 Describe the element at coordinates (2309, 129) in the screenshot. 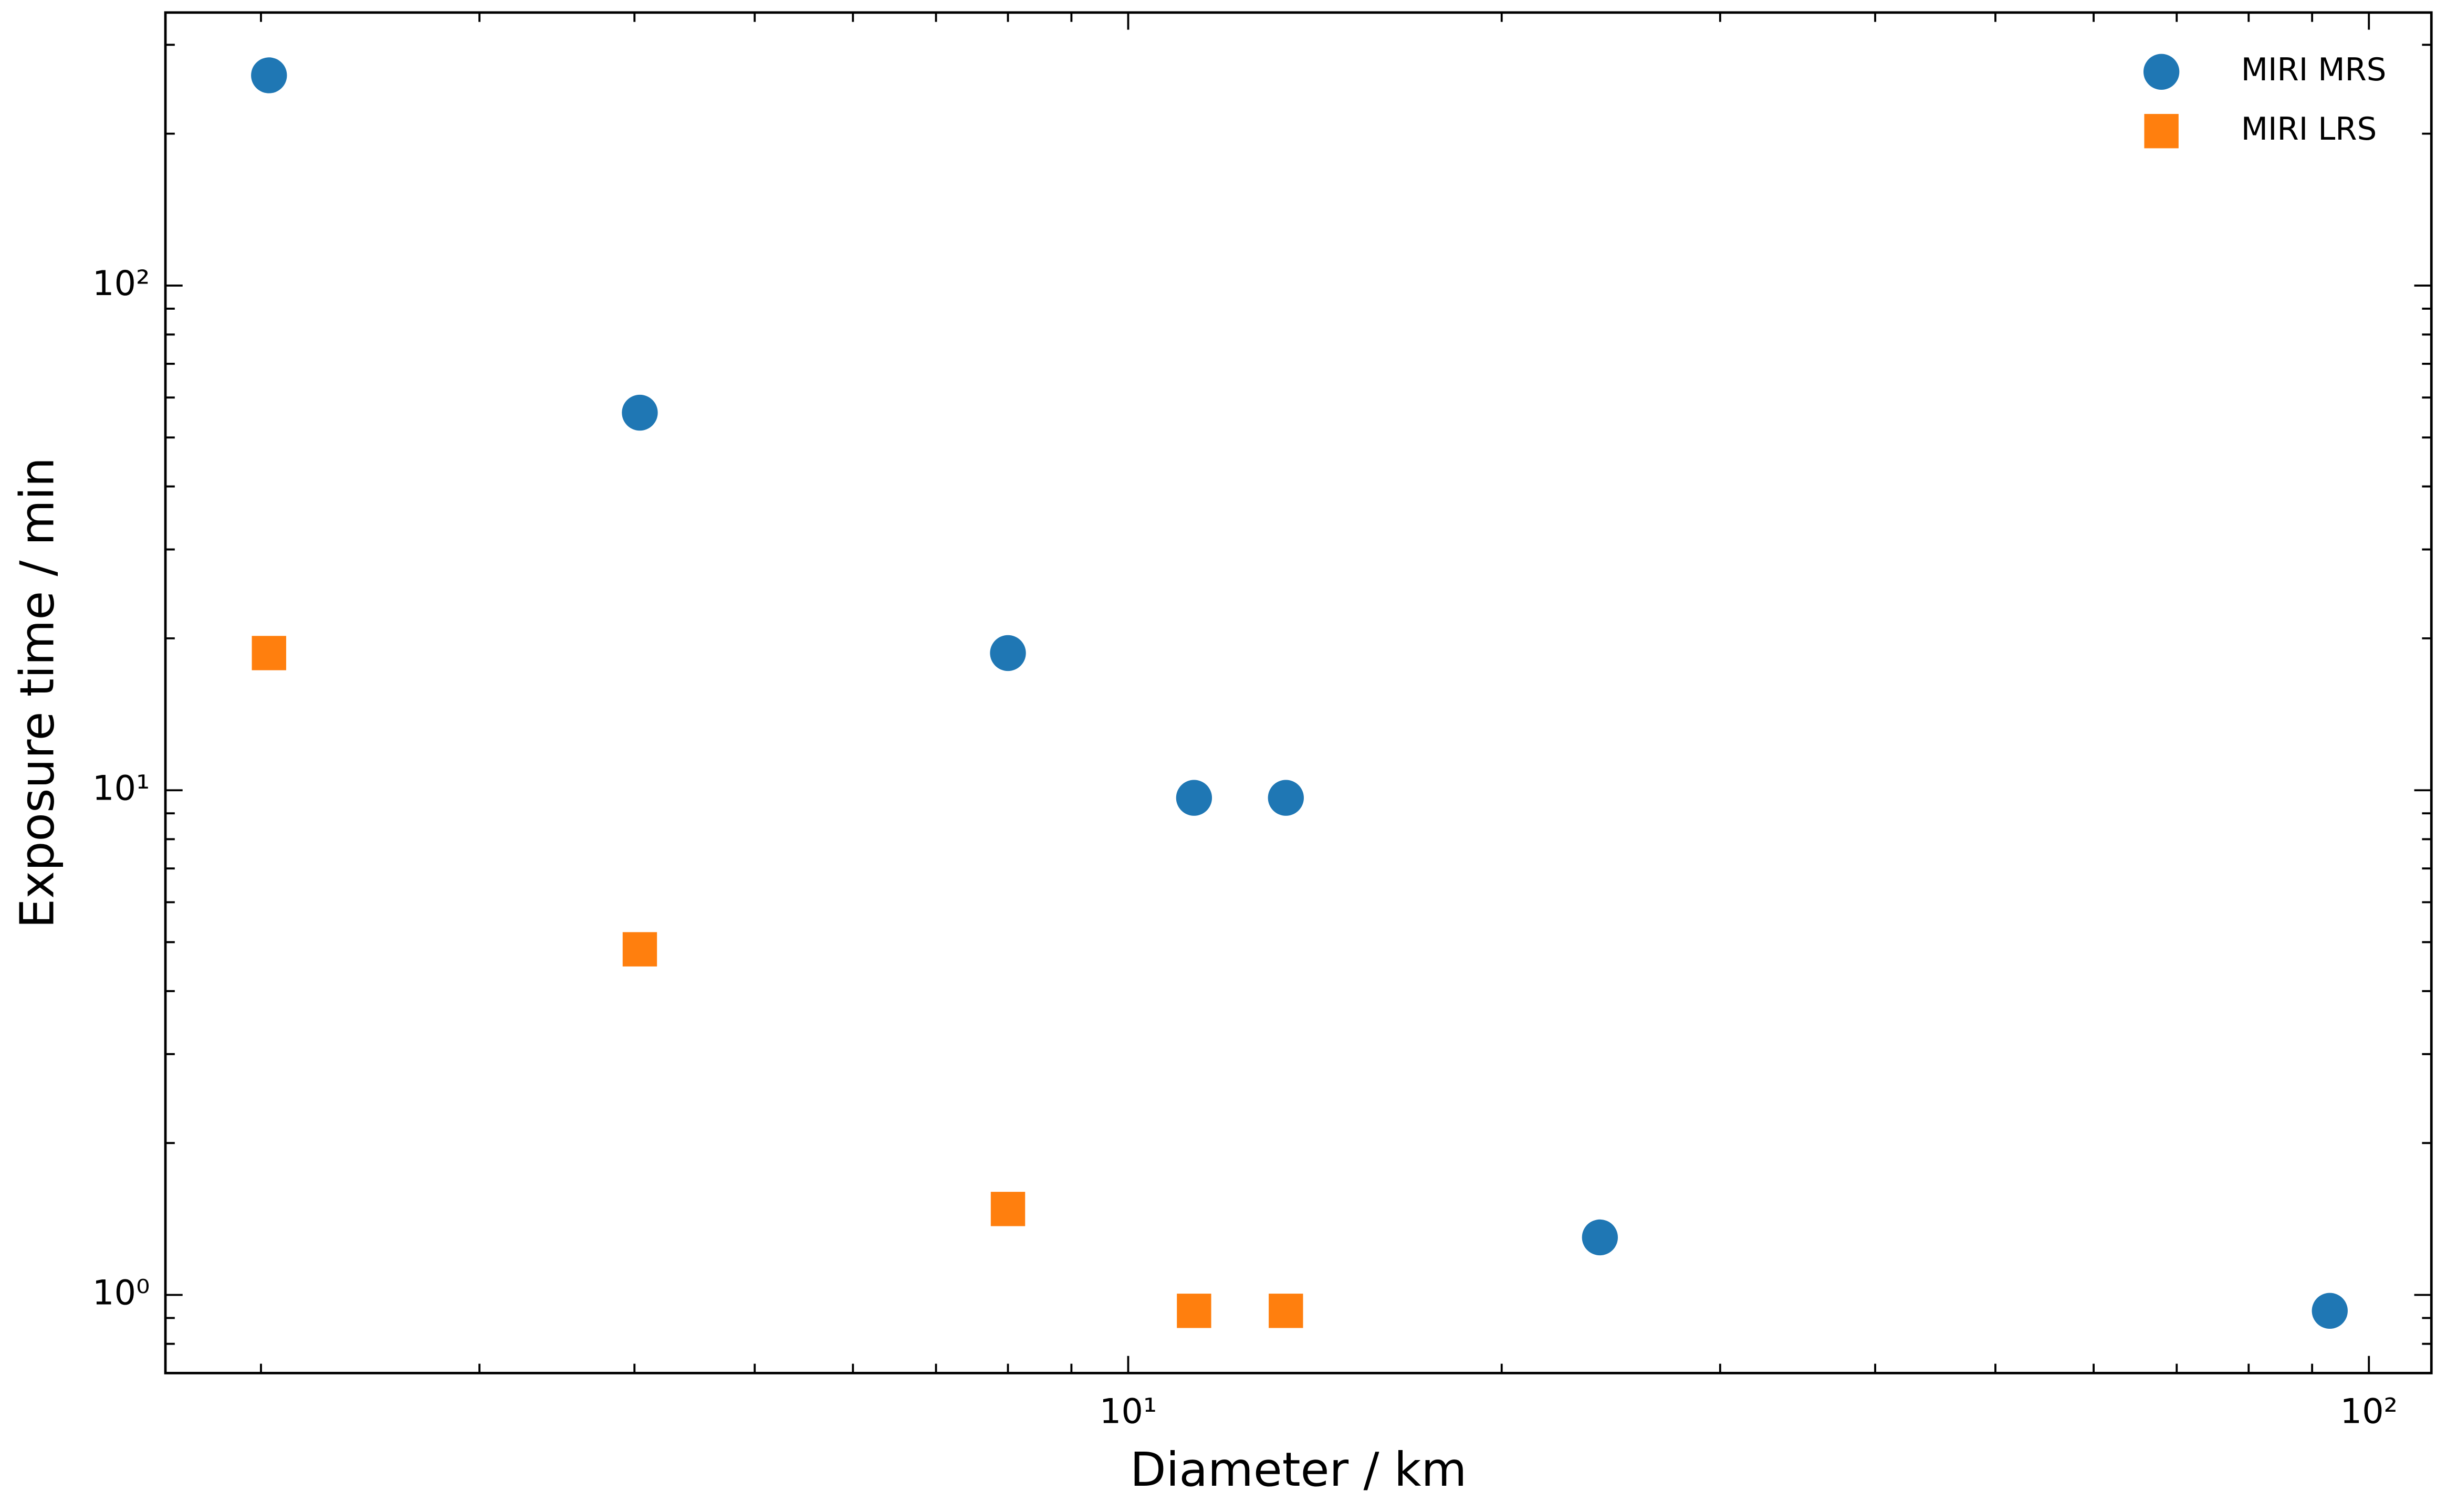

I see `legend-label: MIRI LRS` at that location.